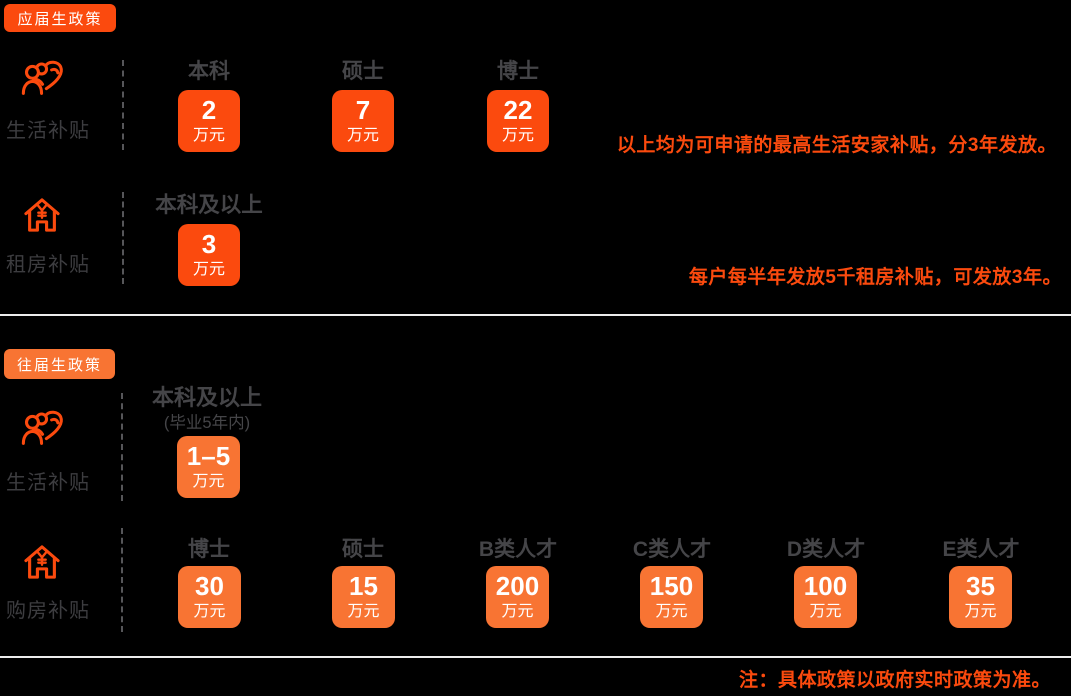  What do you see at coordinates (48, 611) in the screenshot?
I see `row-label-purchase-subsidy: 购房补贴` at bounding box center [48, 611].